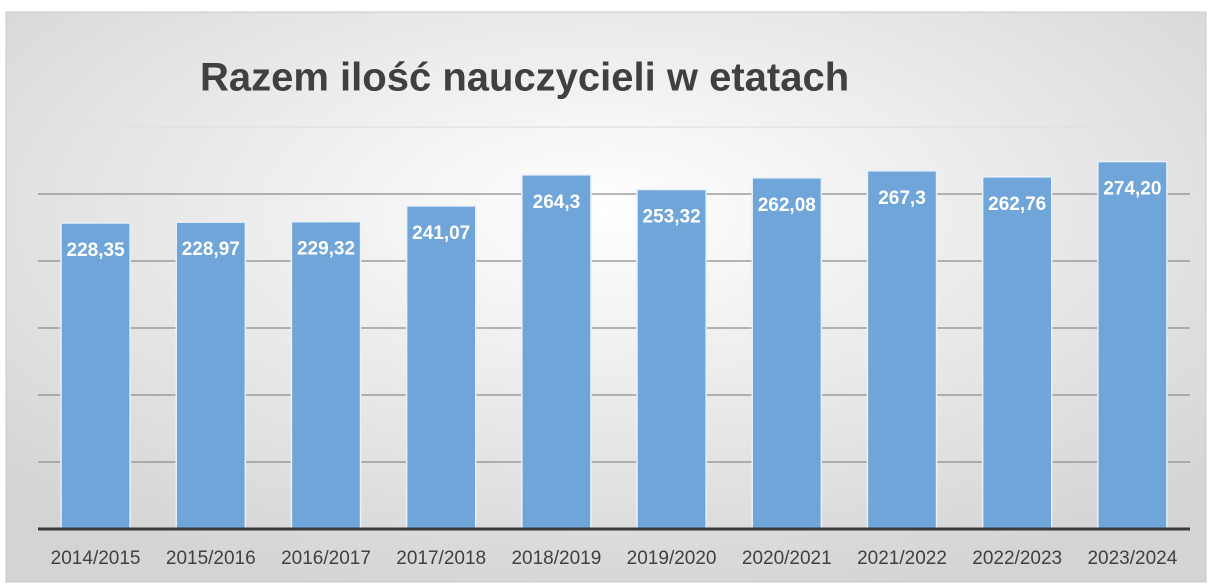  I want to click on x-tick-label: 2018/2019, so click(556, 558).